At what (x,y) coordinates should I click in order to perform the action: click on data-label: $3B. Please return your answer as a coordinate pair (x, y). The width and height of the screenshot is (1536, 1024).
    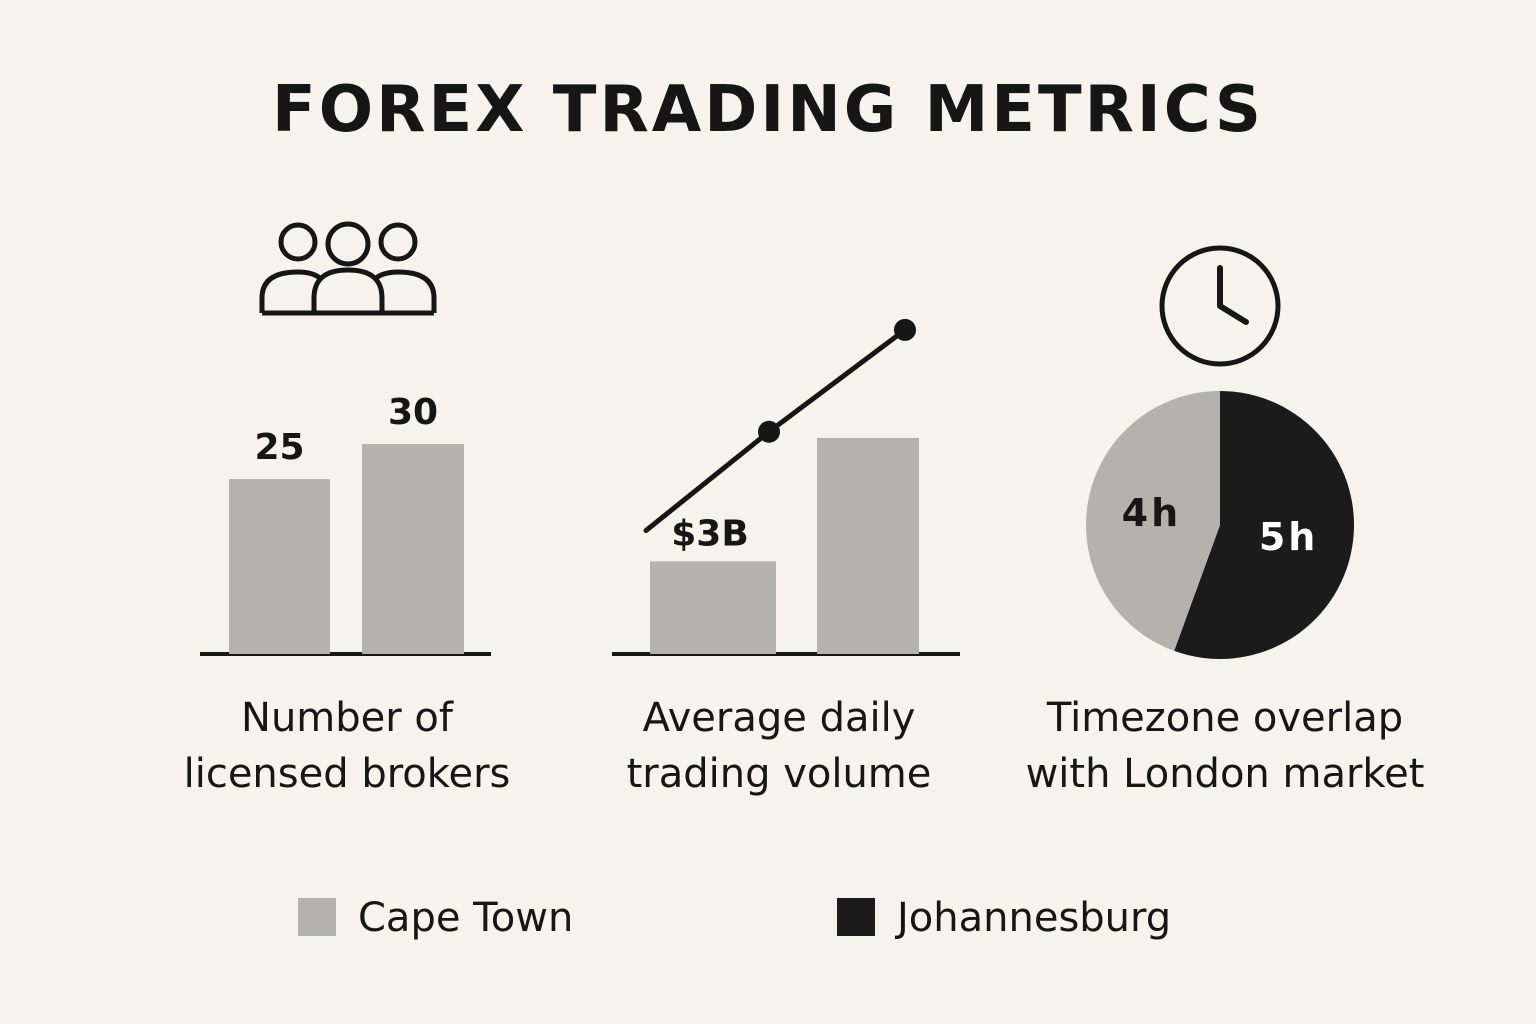
    Looking at the image, I should click on (710, 533).